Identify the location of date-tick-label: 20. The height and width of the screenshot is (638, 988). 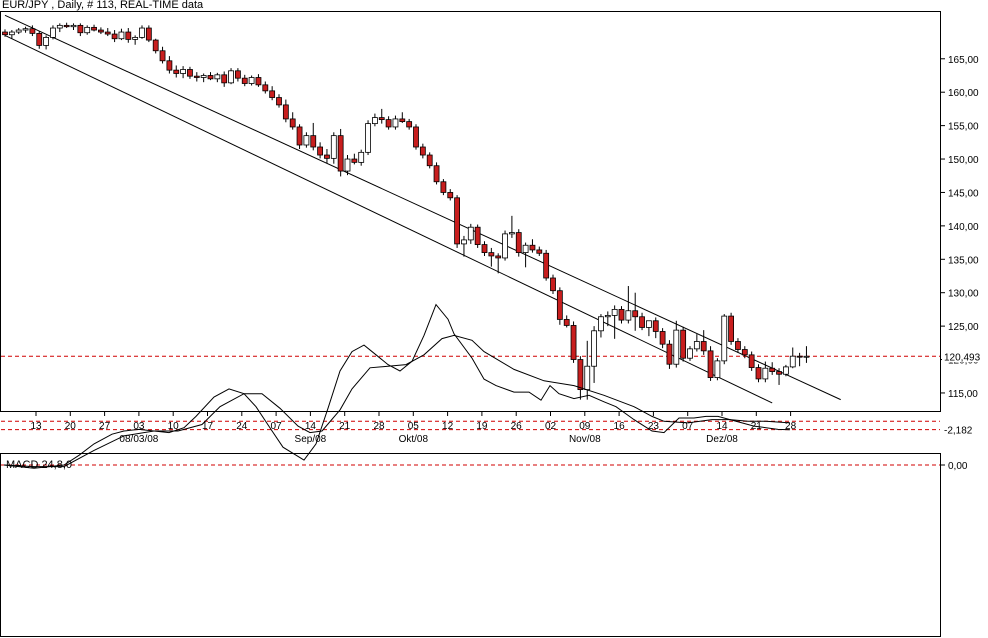
(71, 426).